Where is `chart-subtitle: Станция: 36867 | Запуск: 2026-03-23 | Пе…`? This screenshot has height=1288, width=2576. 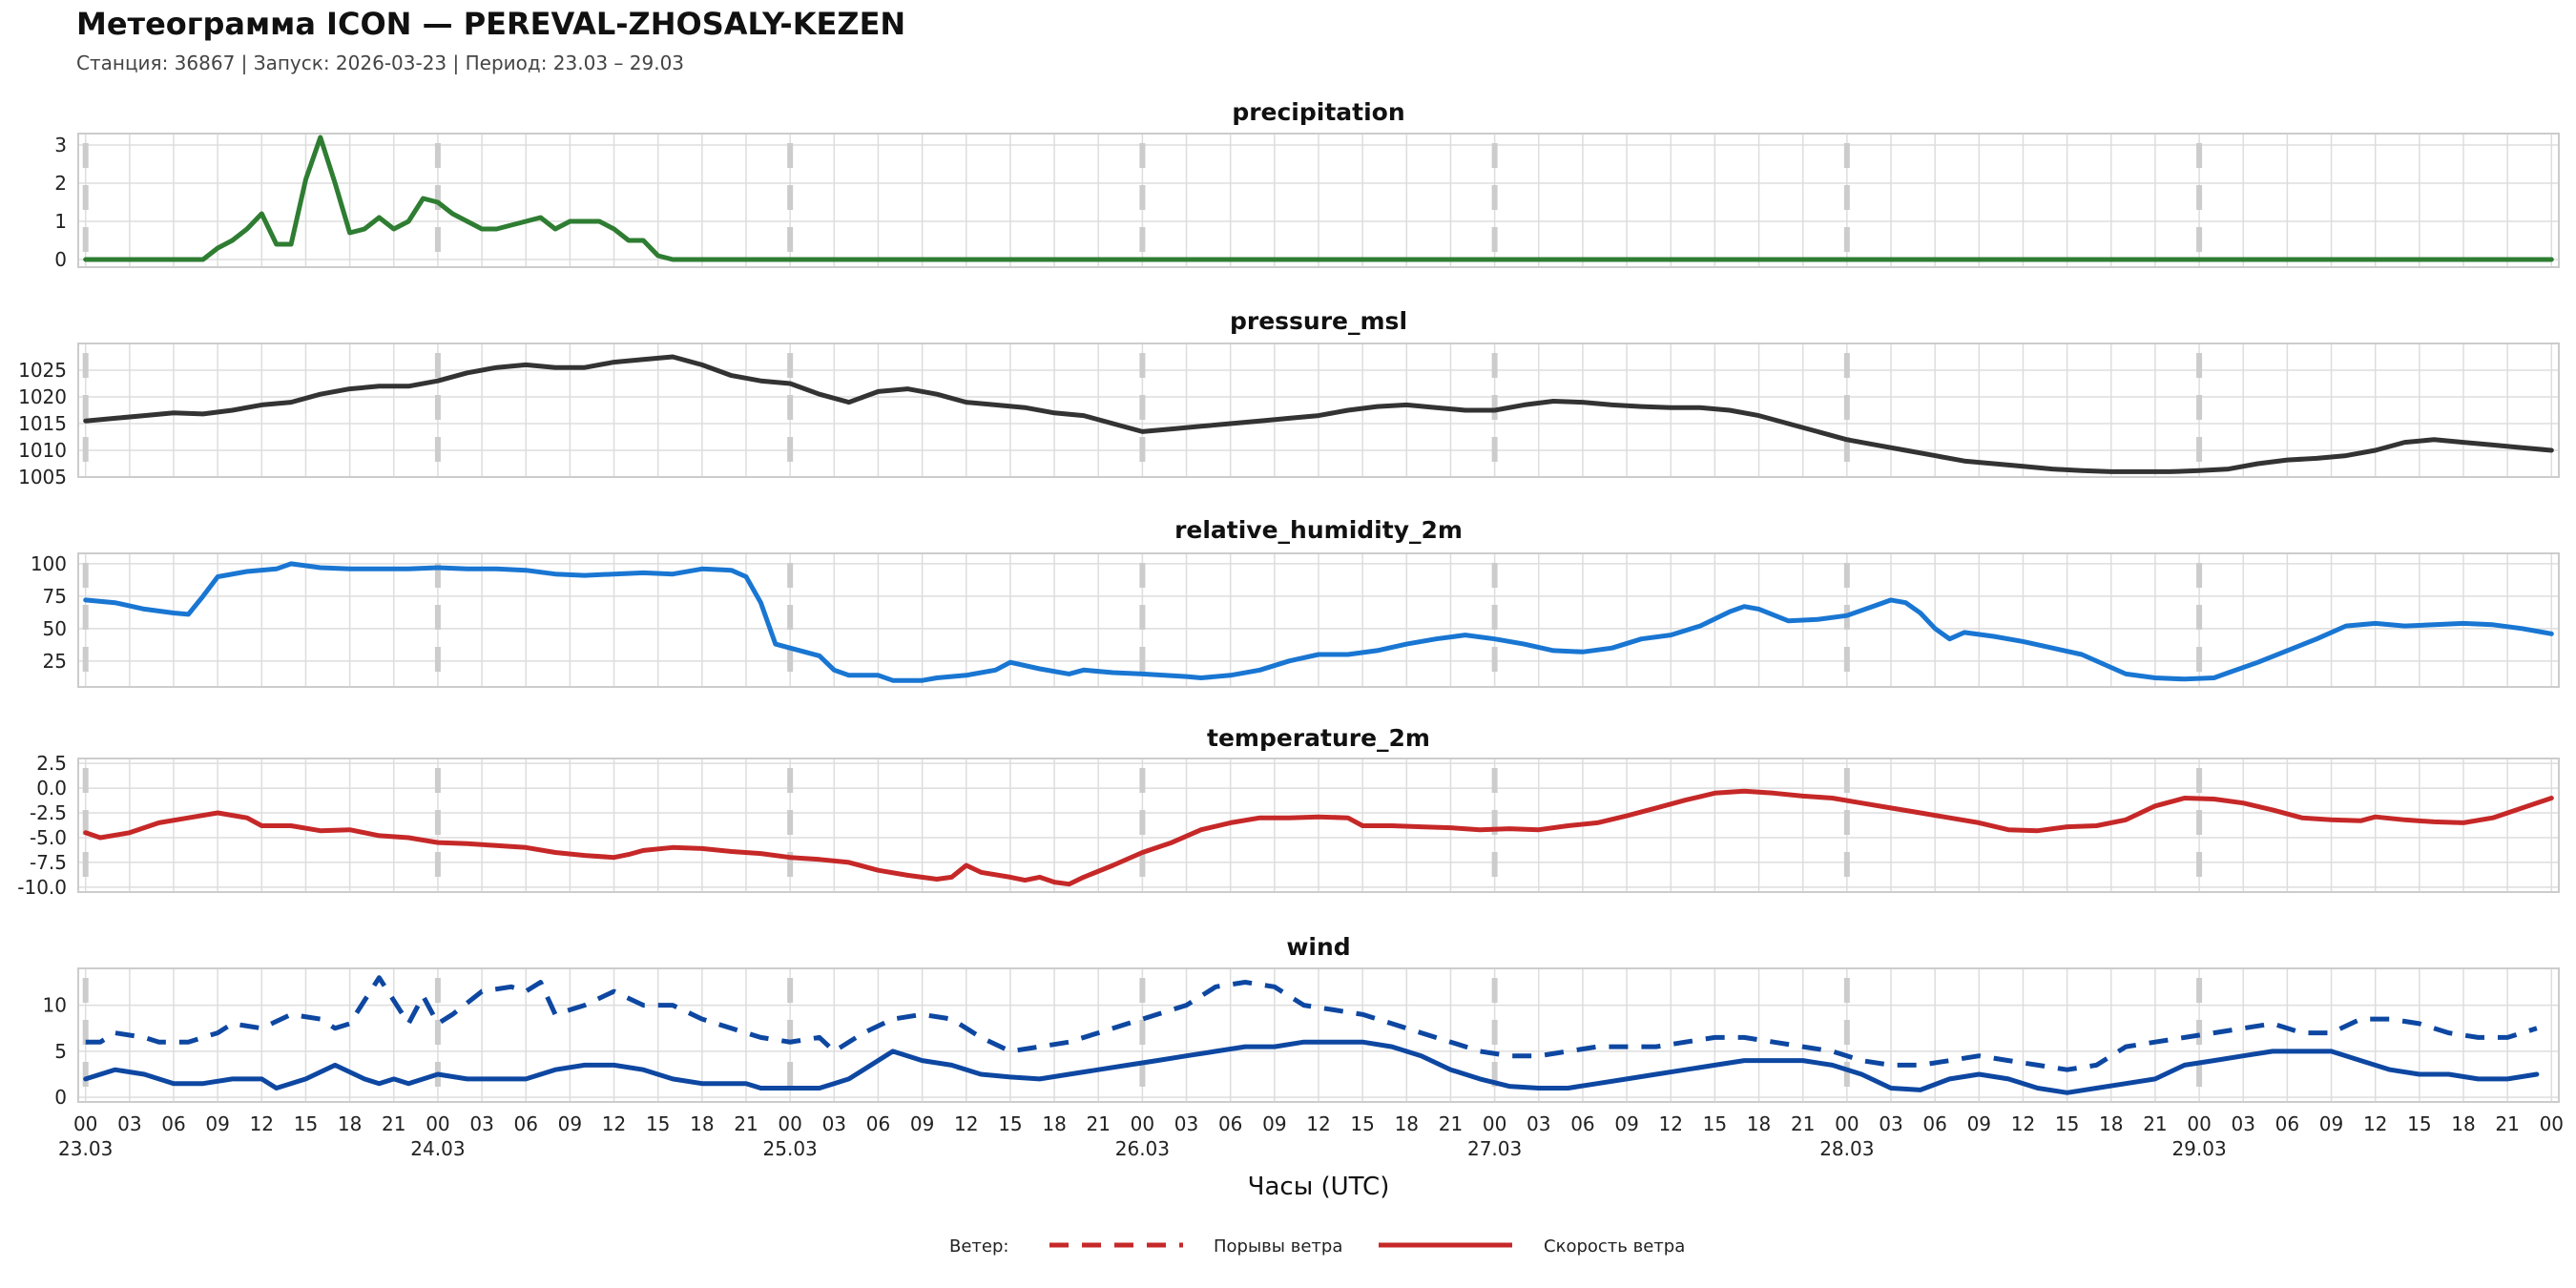 chart-subtitle: Станция: 36867 | Запуск: 2026-03-23 | Пе… is located at coordinates (380, 63).